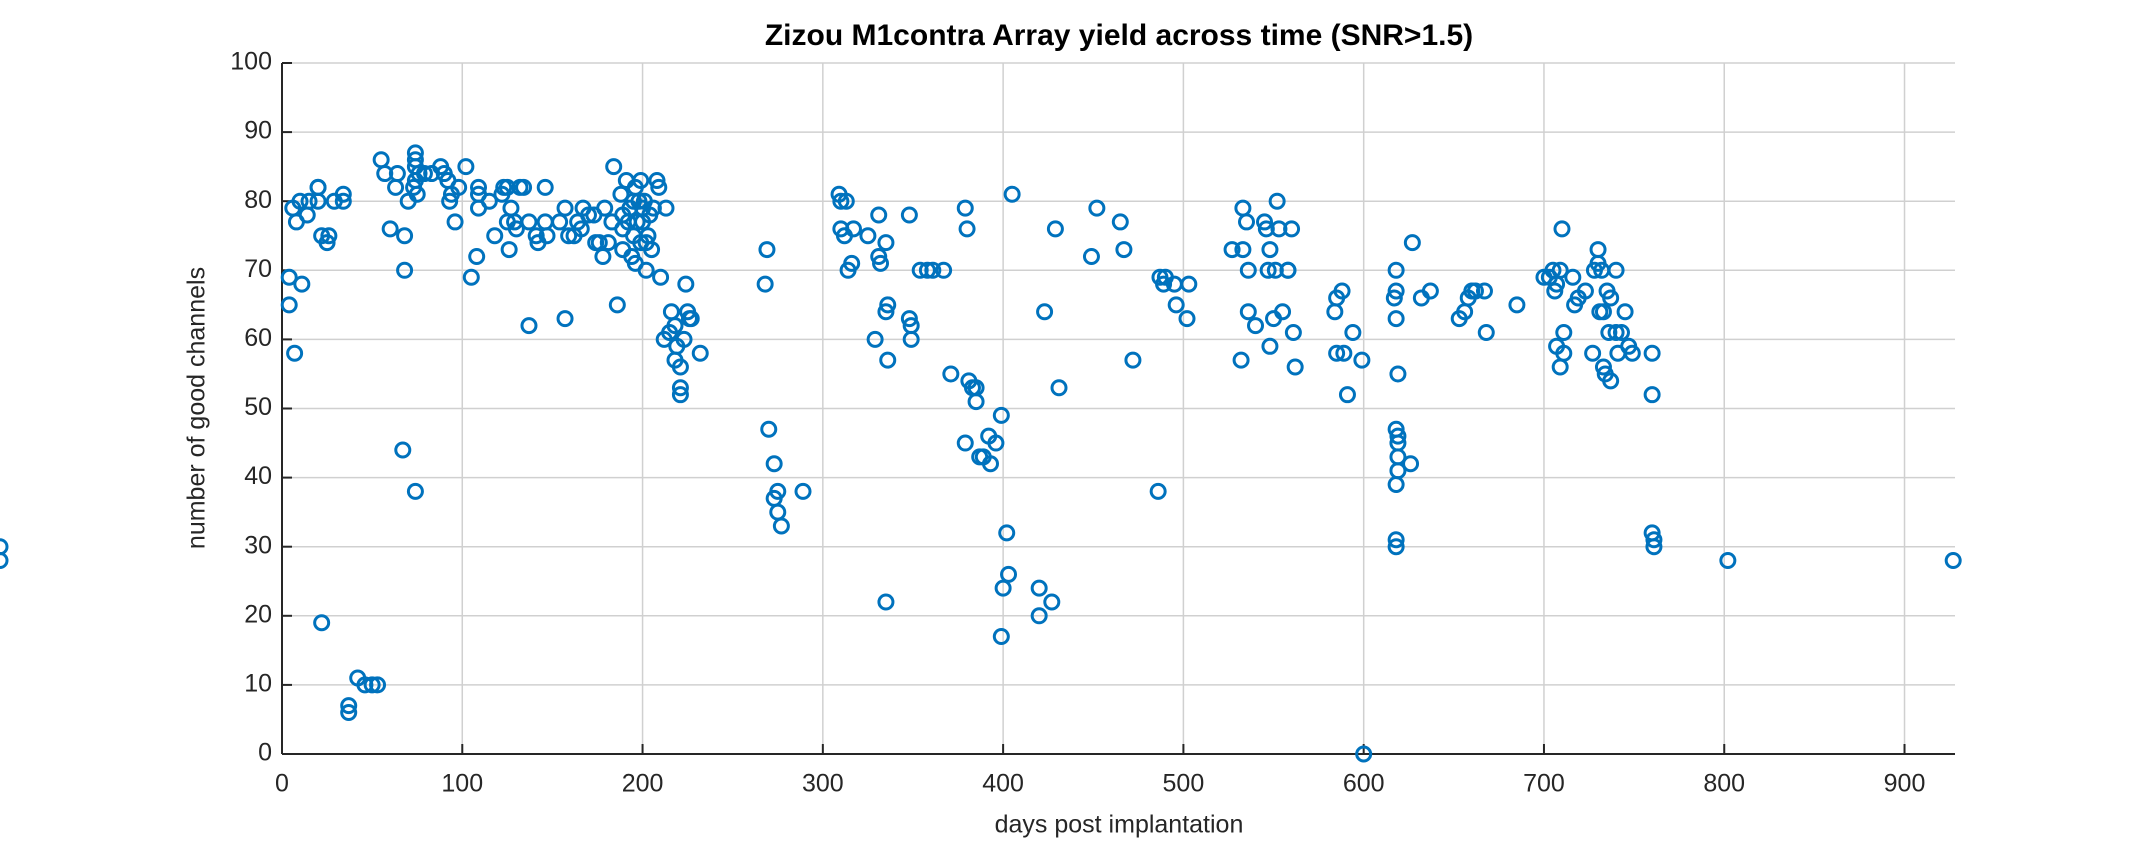  What do you see at coordinates (251, 62) in the screenshot?
I see `y-tick-label: 100` at bounding box center [251, 62].